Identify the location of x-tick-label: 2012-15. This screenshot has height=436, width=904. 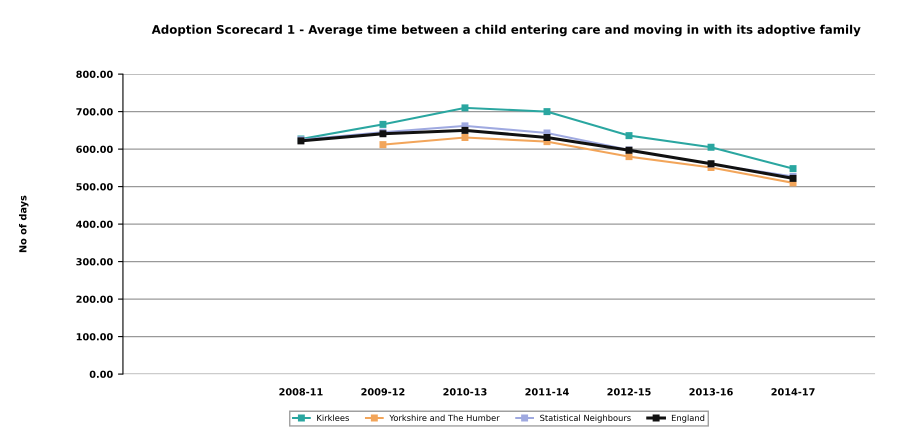
(629, 392).